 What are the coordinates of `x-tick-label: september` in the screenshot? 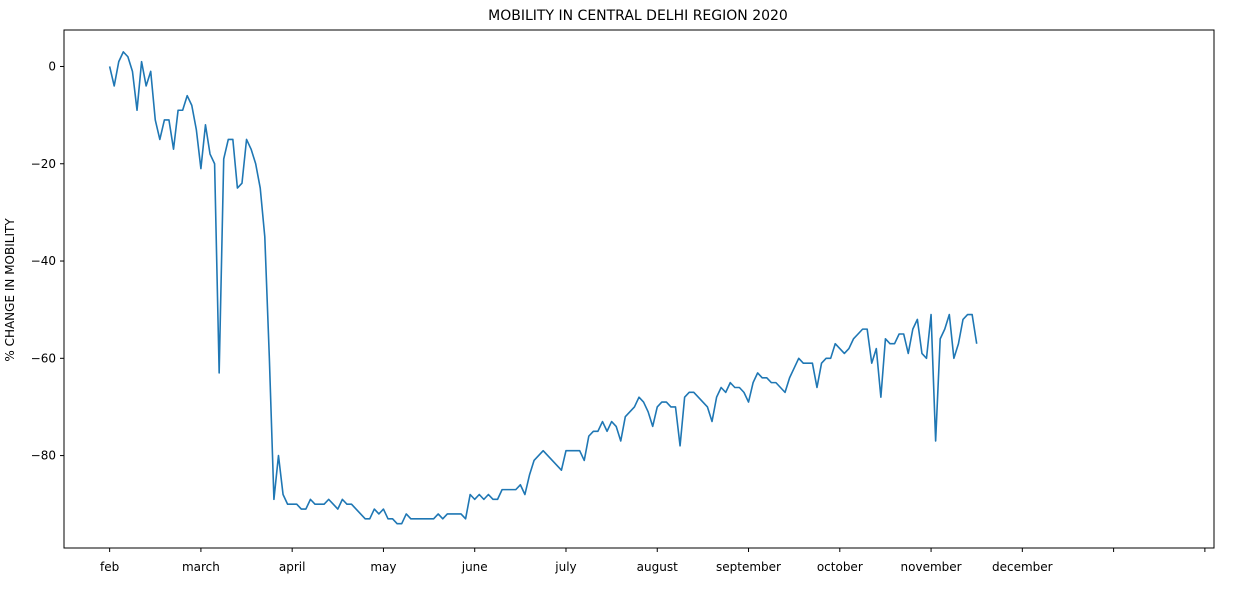 It's located at (748, 567).